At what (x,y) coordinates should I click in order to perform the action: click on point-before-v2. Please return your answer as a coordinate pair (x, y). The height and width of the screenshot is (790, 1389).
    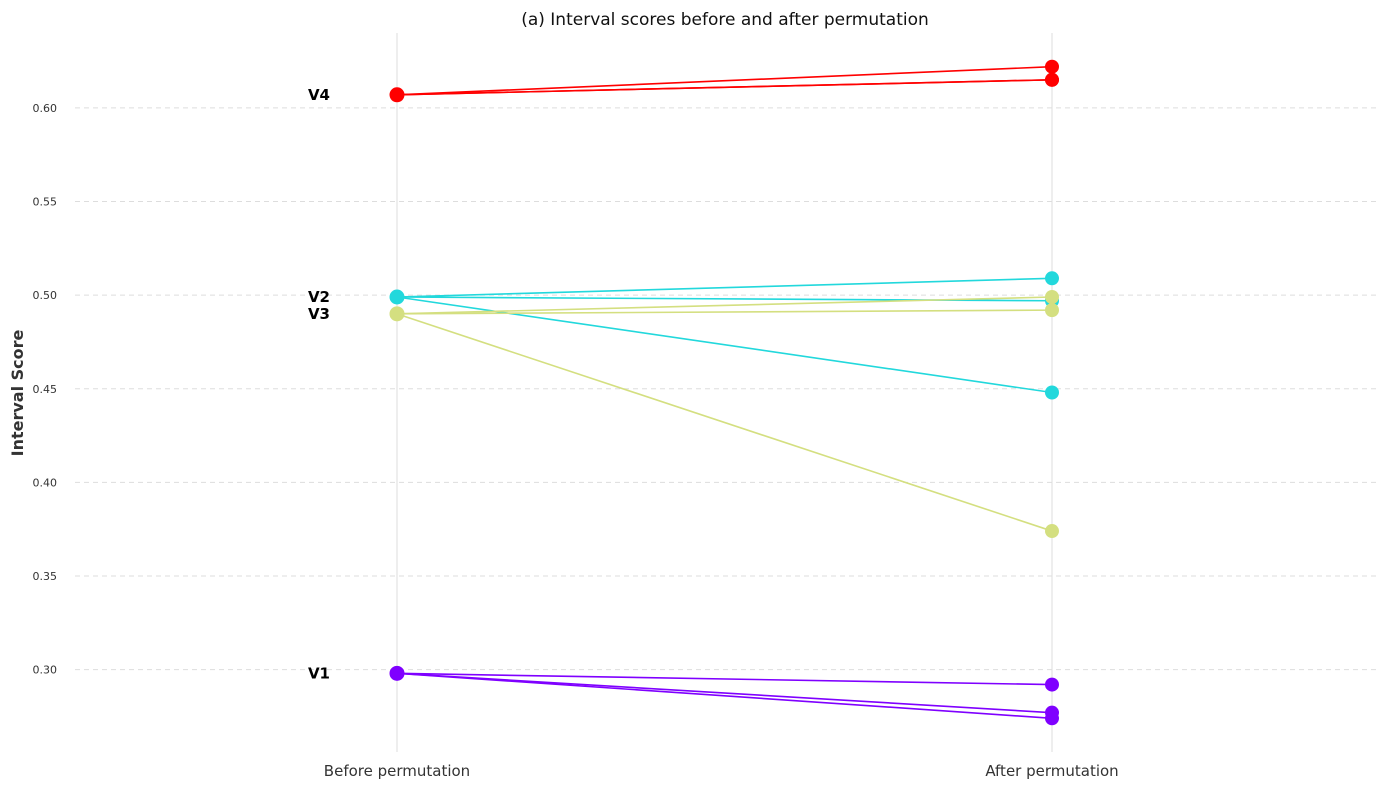
    Looking at the image, I should click on (397, 297).